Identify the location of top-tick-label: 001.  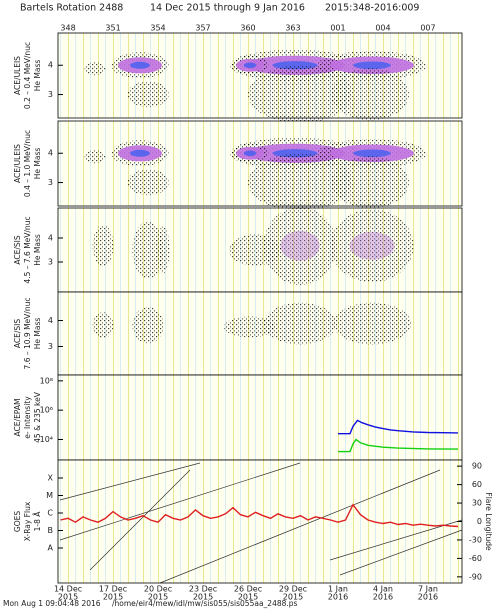
(337, 28).